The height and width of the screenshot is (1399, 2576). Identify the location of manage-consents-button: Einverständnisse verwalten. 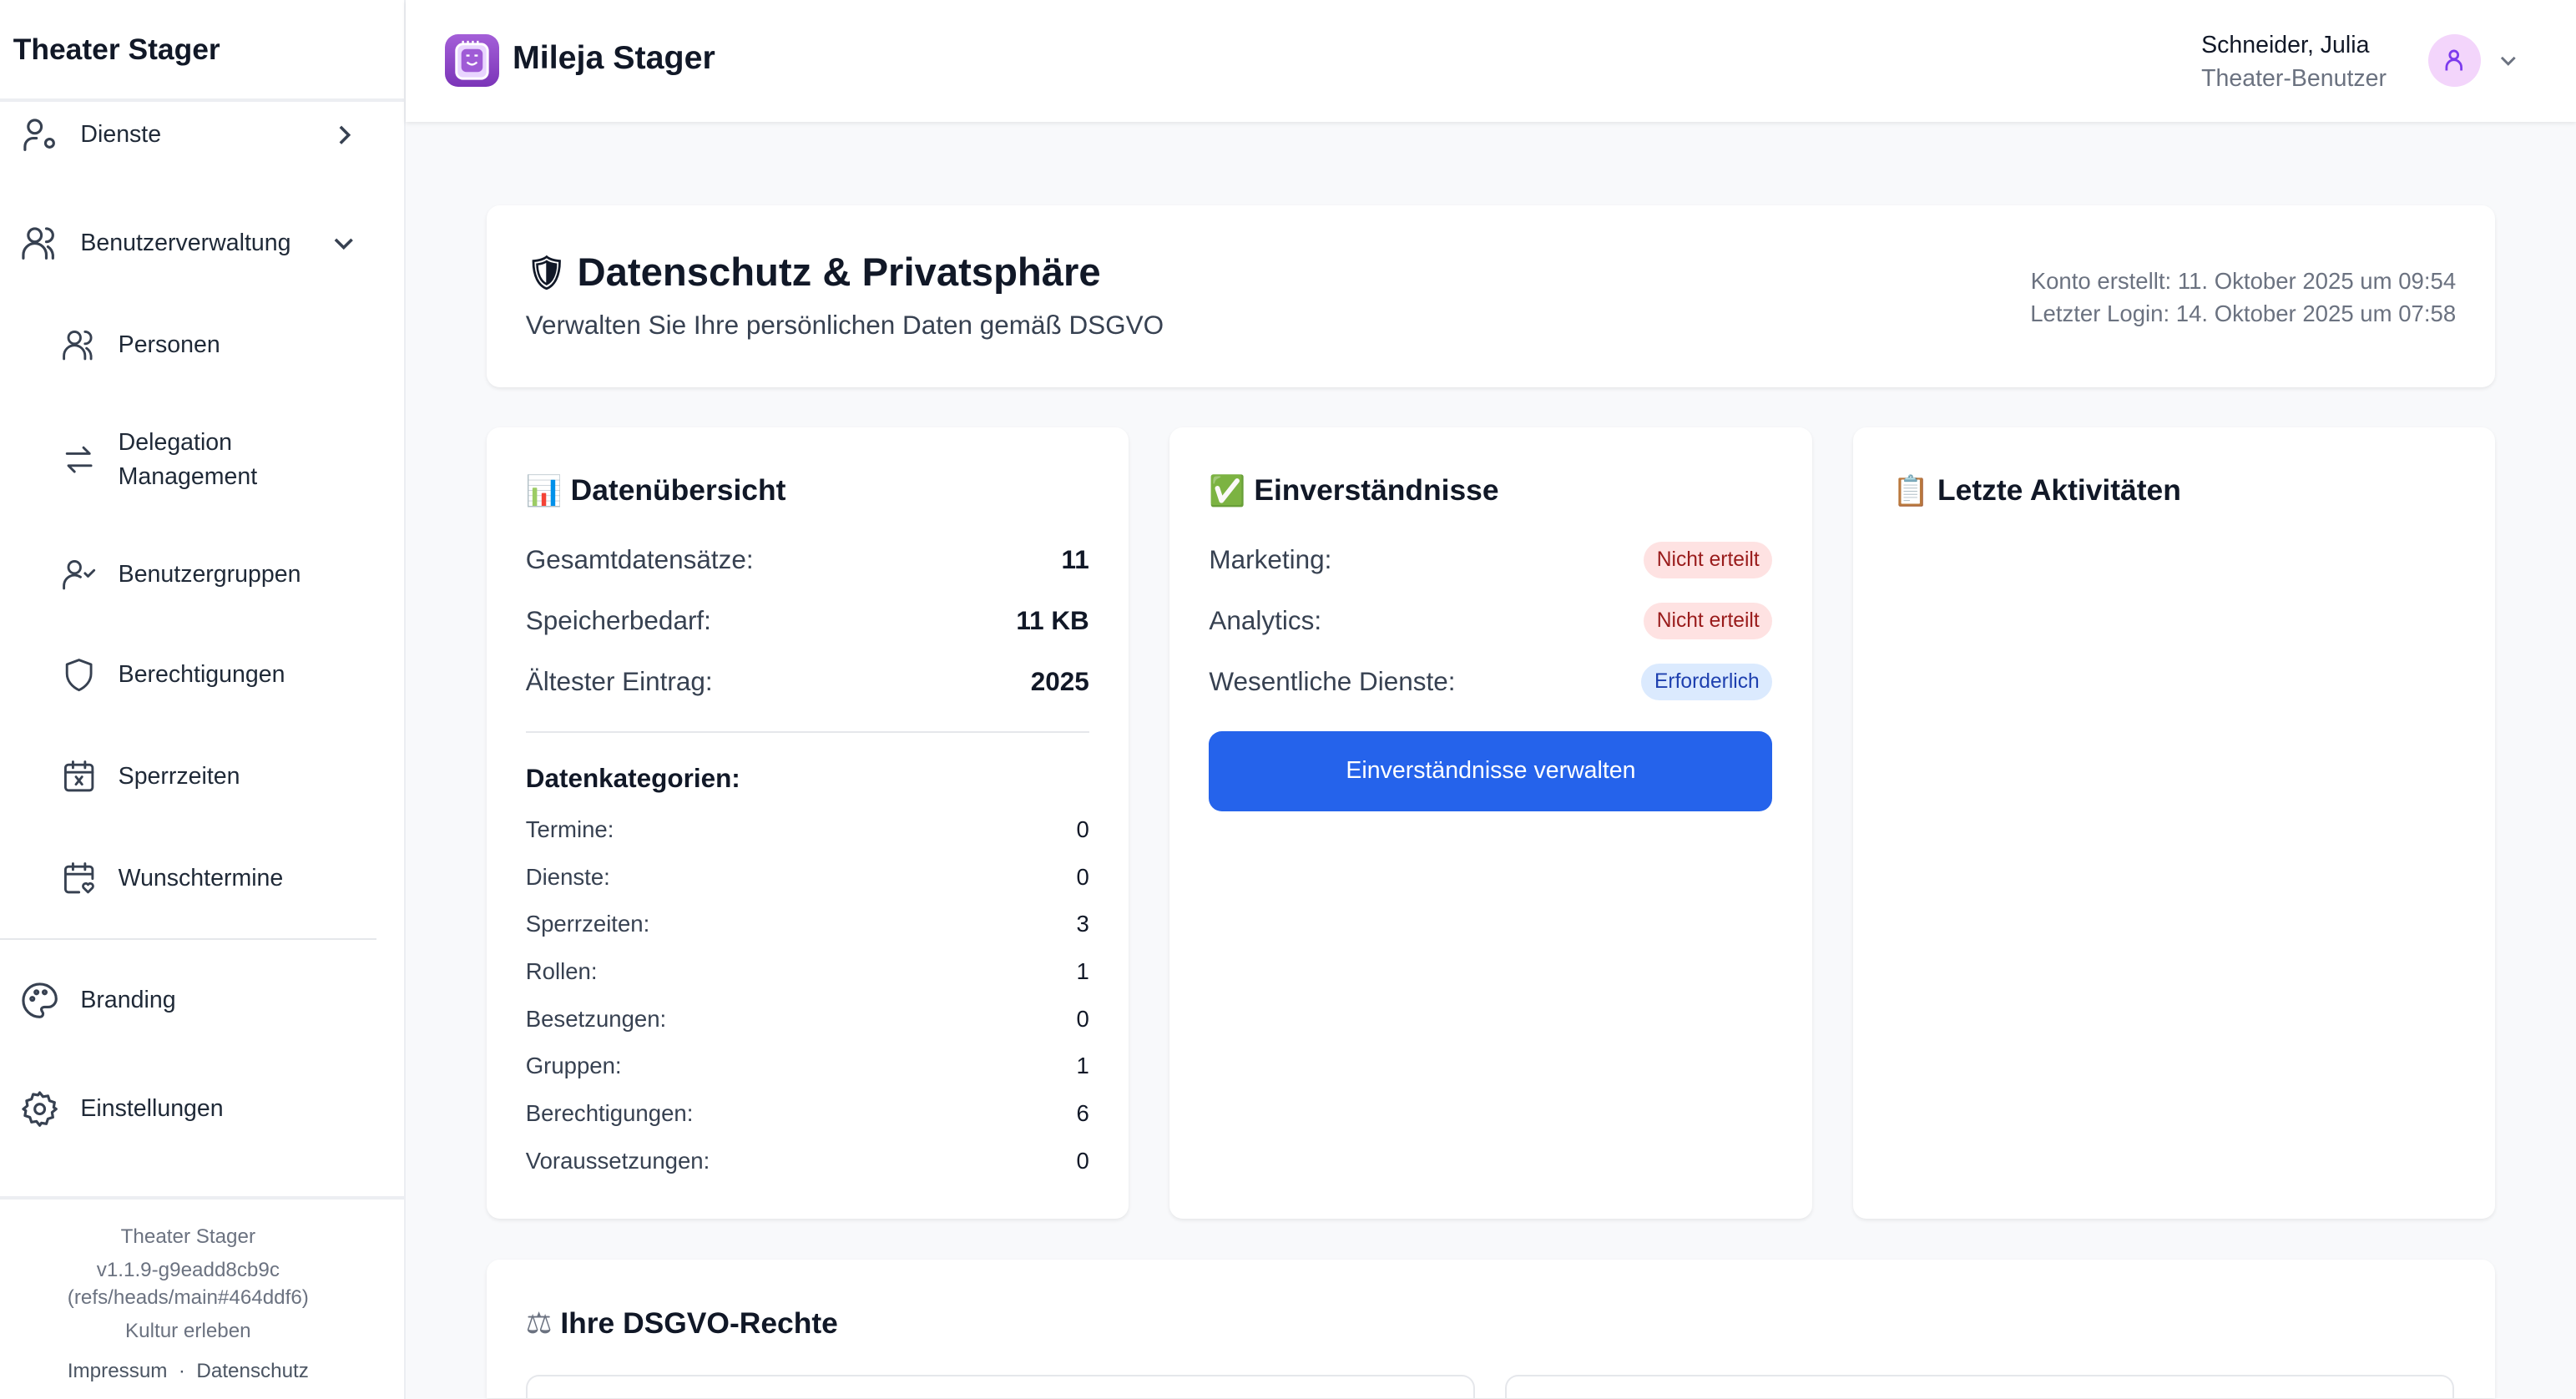
(1491, 771).